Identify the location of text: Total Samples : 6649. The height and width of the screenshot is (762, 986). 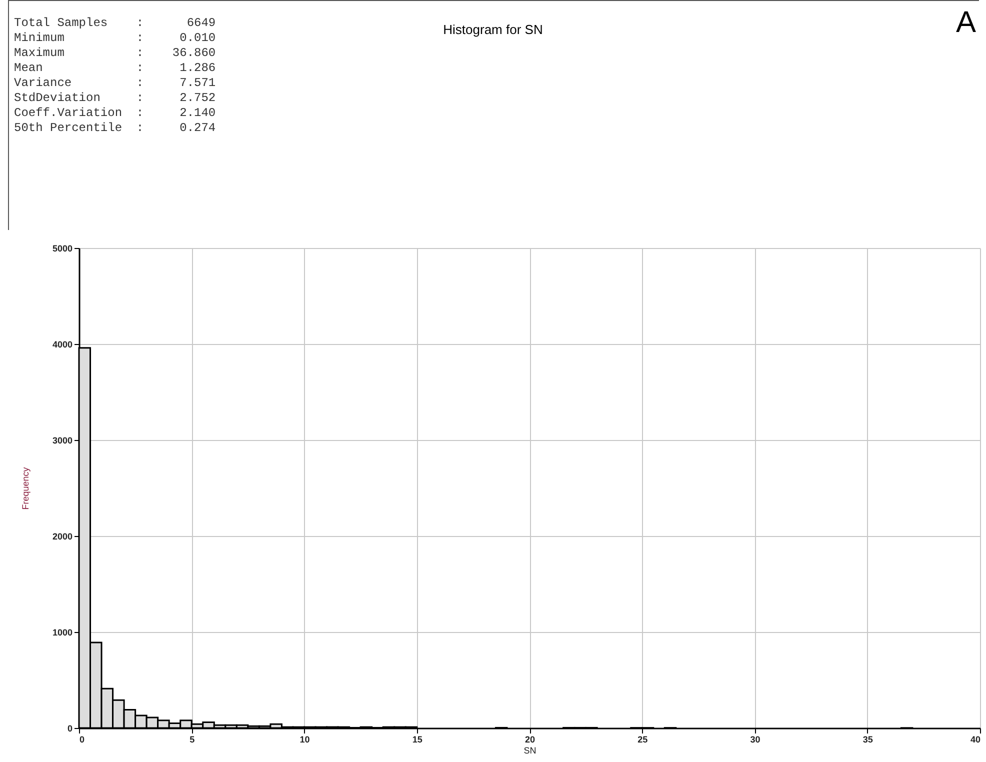
(115, 23).